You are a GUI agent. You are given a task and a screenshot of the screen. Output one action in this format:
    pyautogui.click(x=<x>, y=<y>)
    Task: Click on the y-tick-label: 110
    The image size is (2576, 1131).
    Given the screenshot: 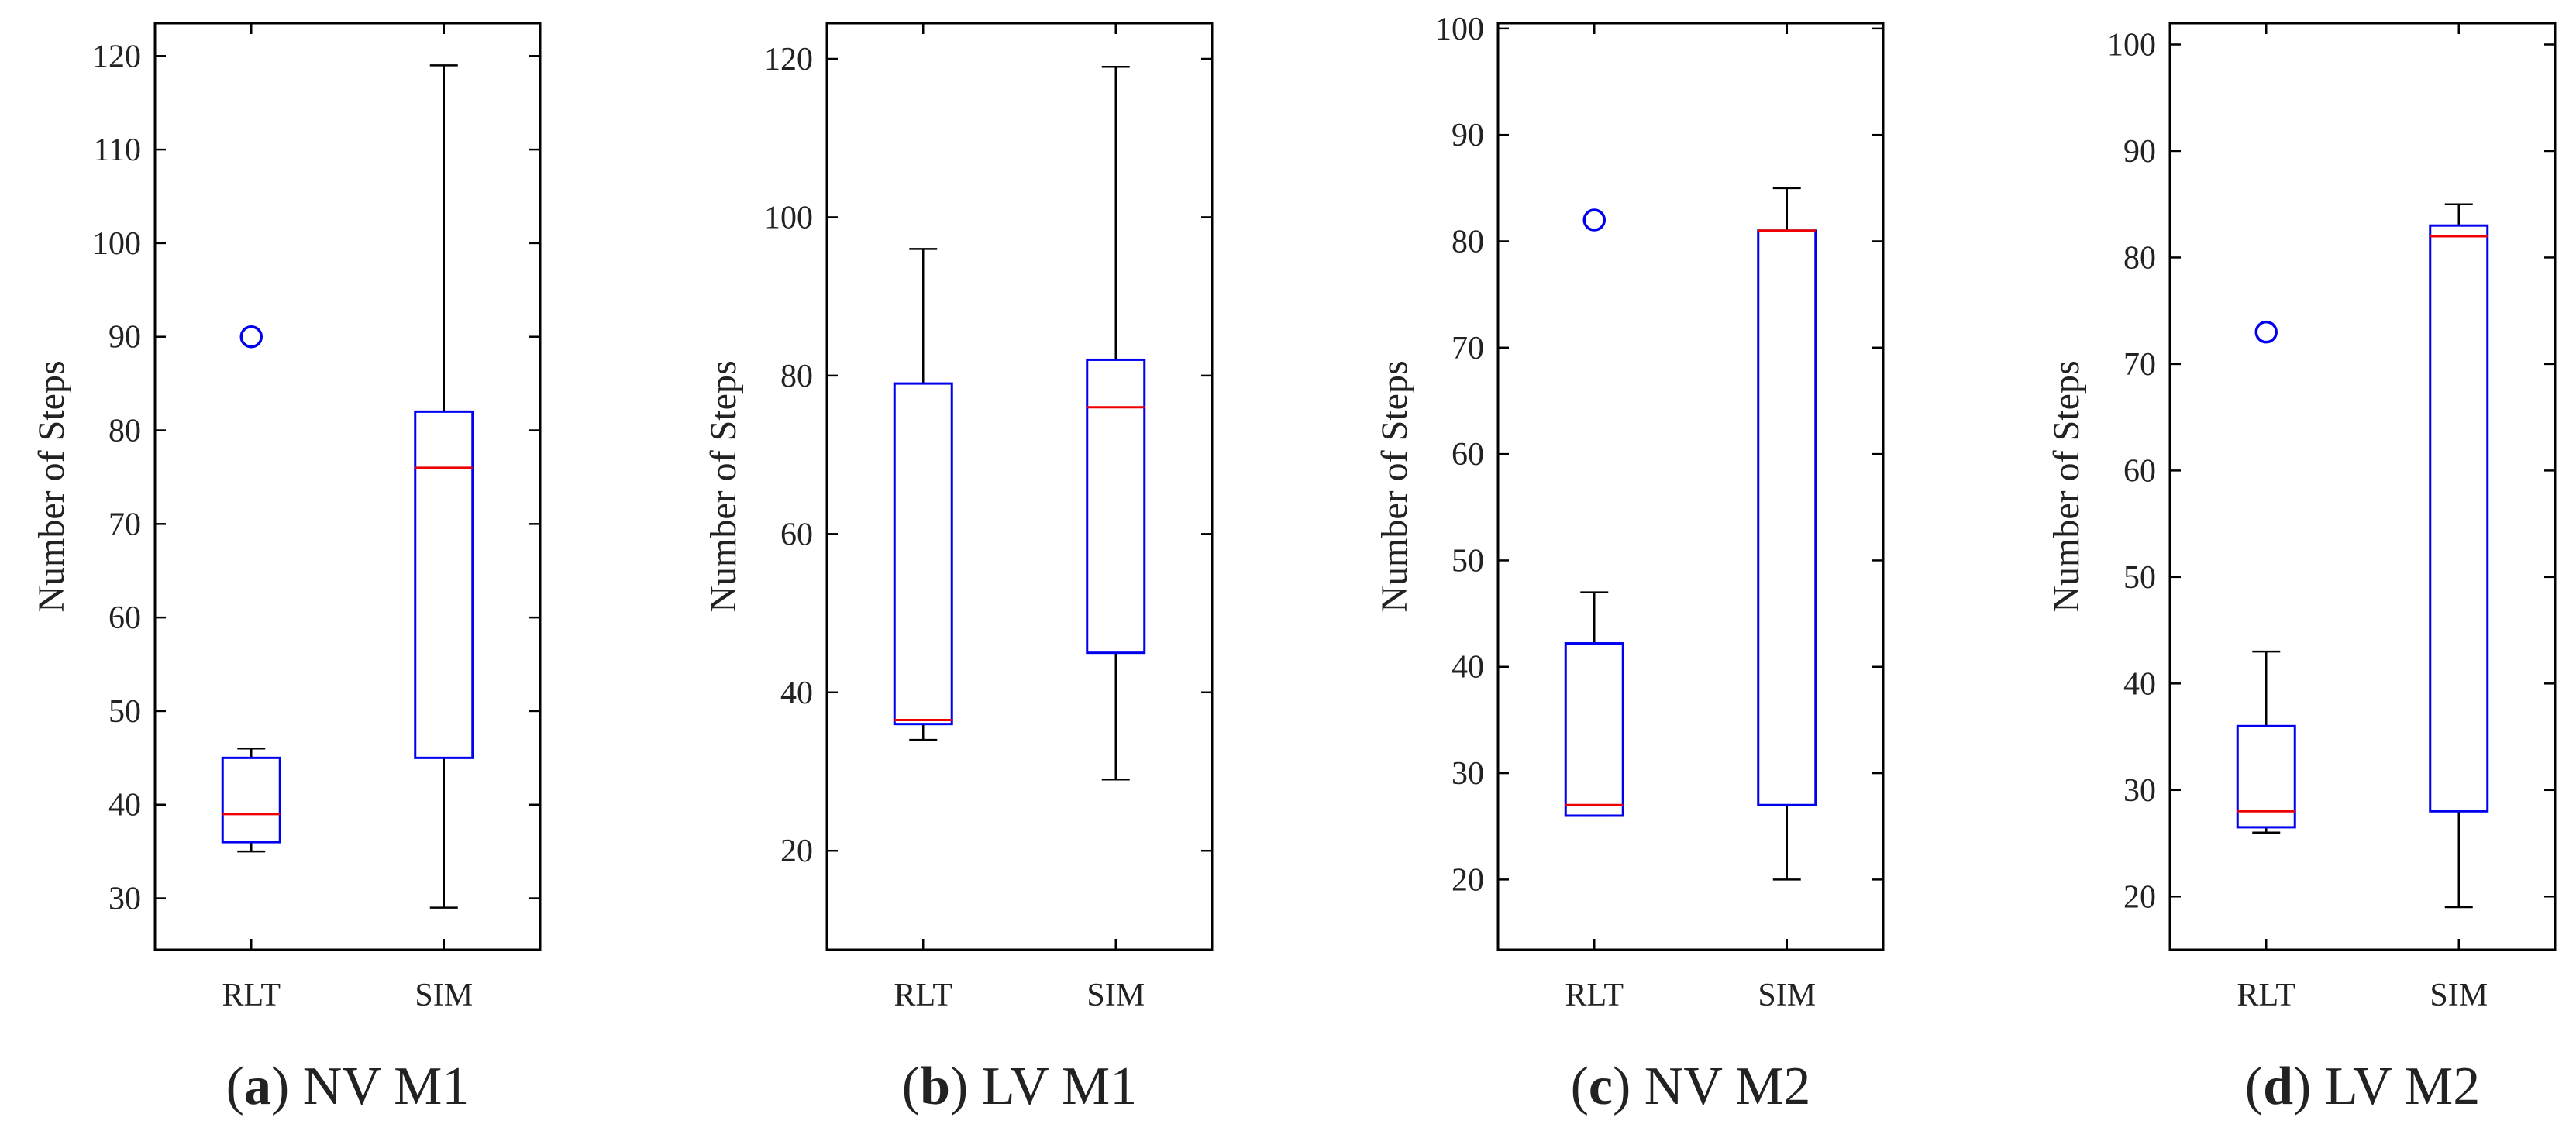 What is the action you would take?
    pyautogui.click(x=117, y=150)
    